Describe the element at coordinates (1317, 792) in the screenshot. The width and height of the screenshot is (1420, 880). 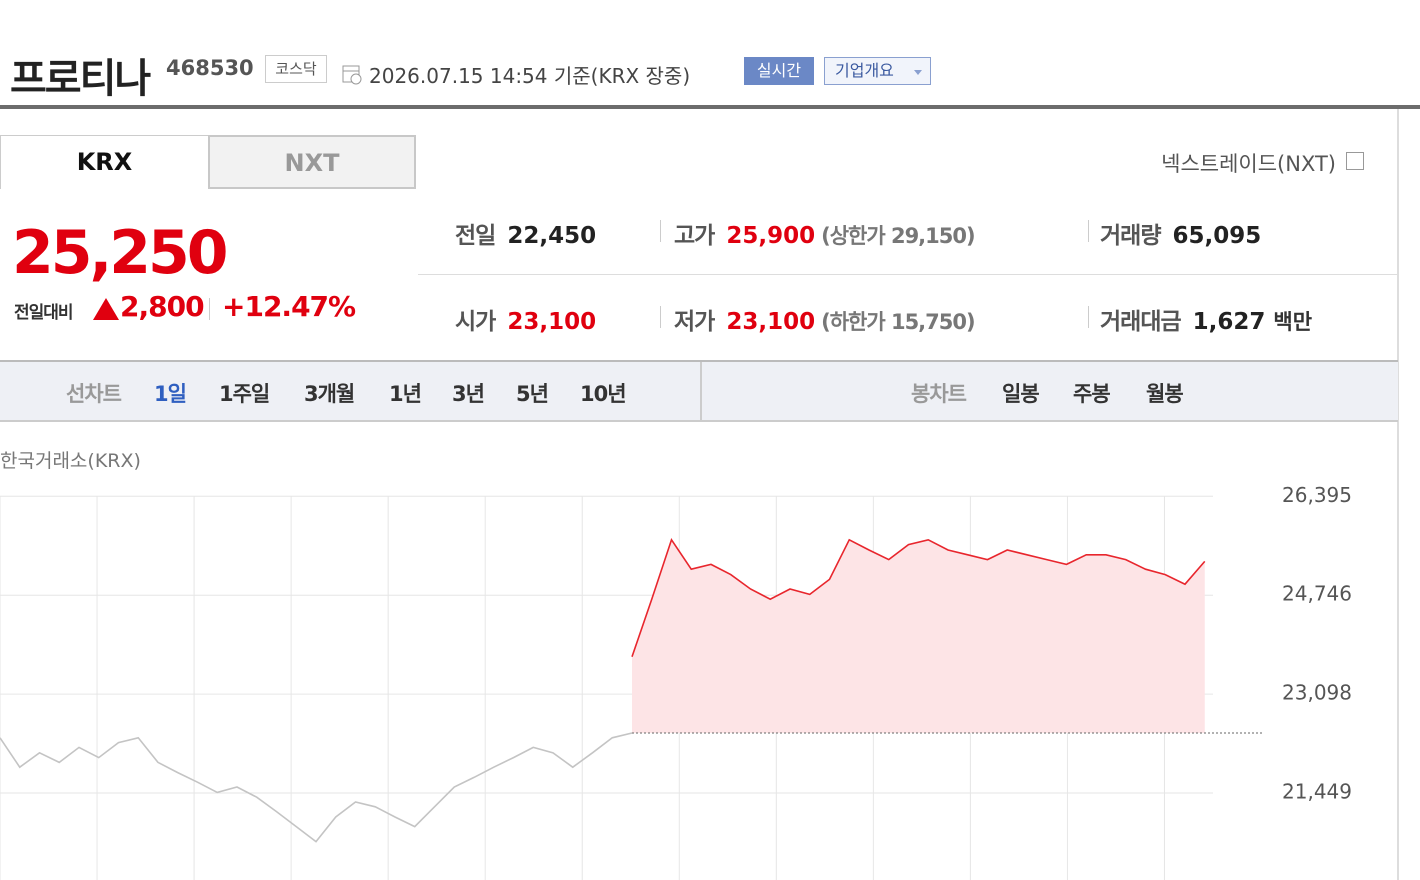
I see `y-tick-label: 21,449` at that location.